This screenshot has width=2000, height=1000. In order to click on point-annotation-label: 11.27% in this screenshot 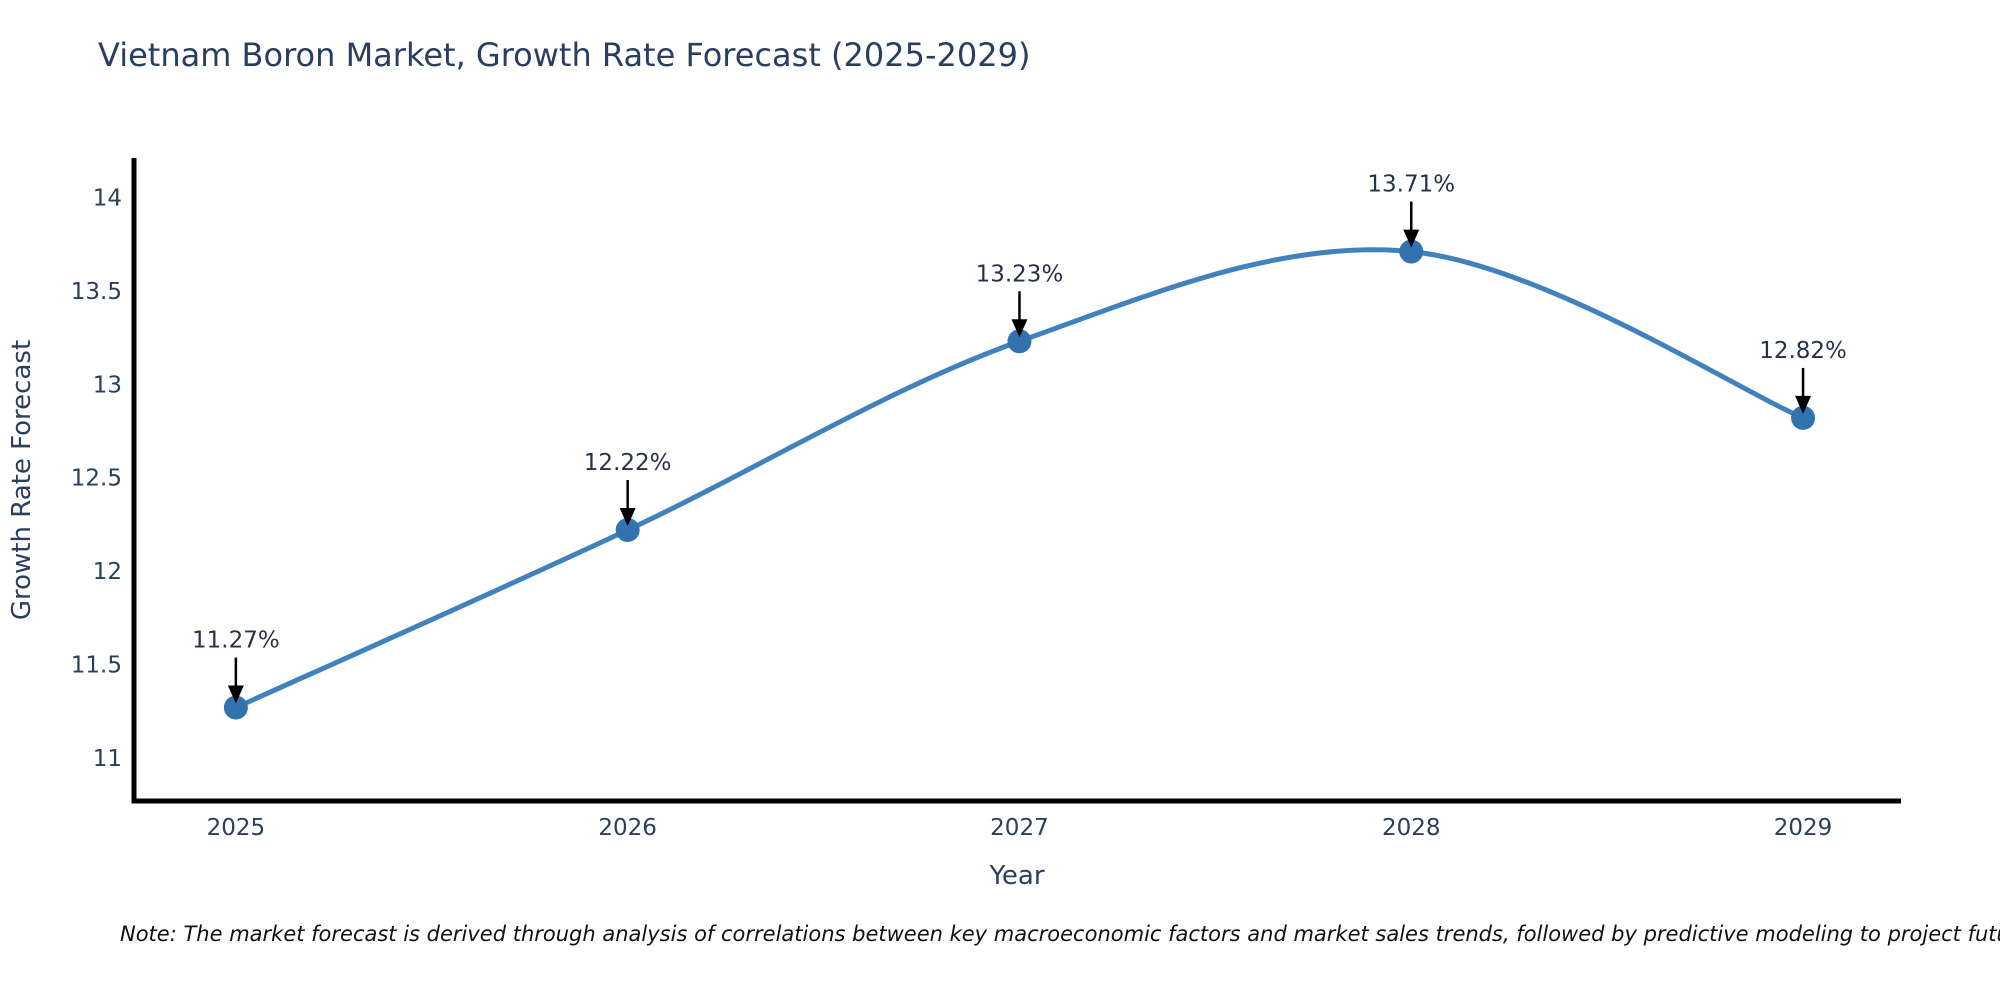, I will do `click(236, 641)`.